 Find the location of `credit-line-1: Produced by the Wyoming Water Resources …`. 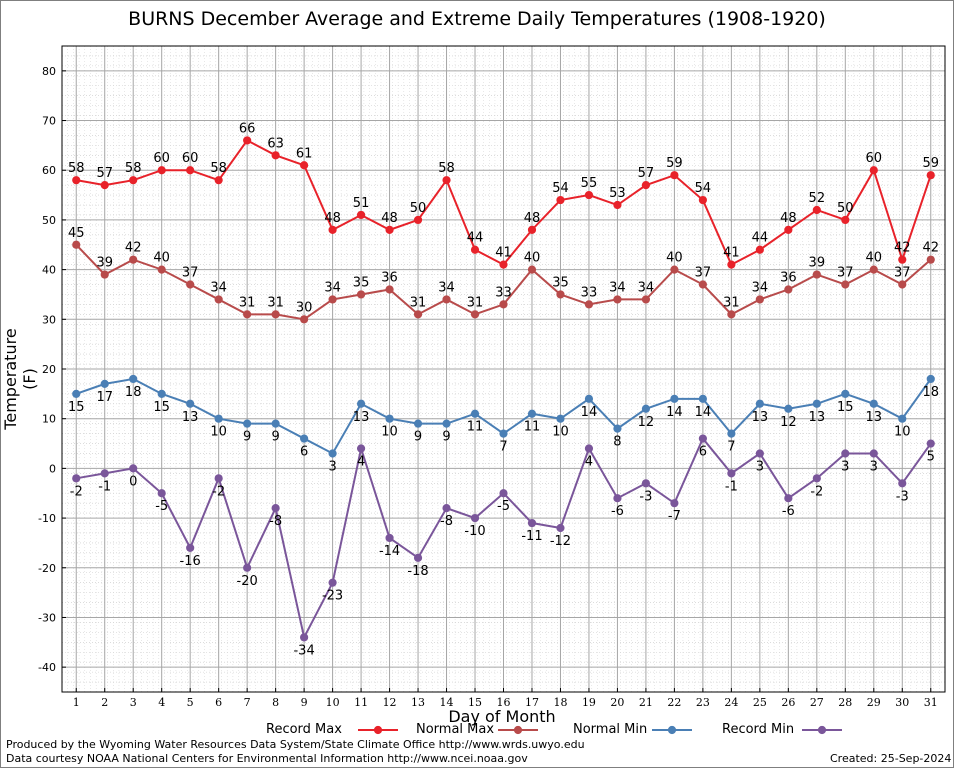

credit-line-1: Produced by the Wyoming Water Resources … is located at coordinates (295, 744).